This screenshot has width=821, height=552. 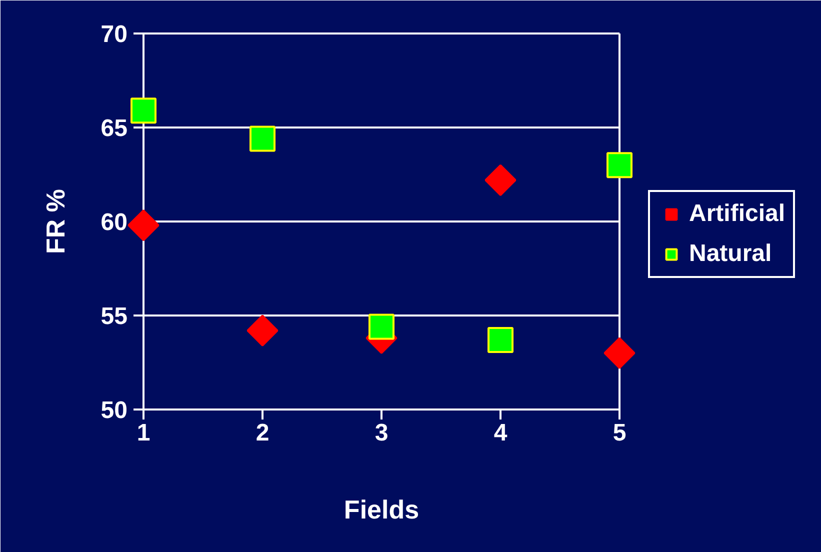 What do you see at coordinates (114, 410) in the screenshot?
I see `y-tick-label: 50` at bounding box center [114, 410].